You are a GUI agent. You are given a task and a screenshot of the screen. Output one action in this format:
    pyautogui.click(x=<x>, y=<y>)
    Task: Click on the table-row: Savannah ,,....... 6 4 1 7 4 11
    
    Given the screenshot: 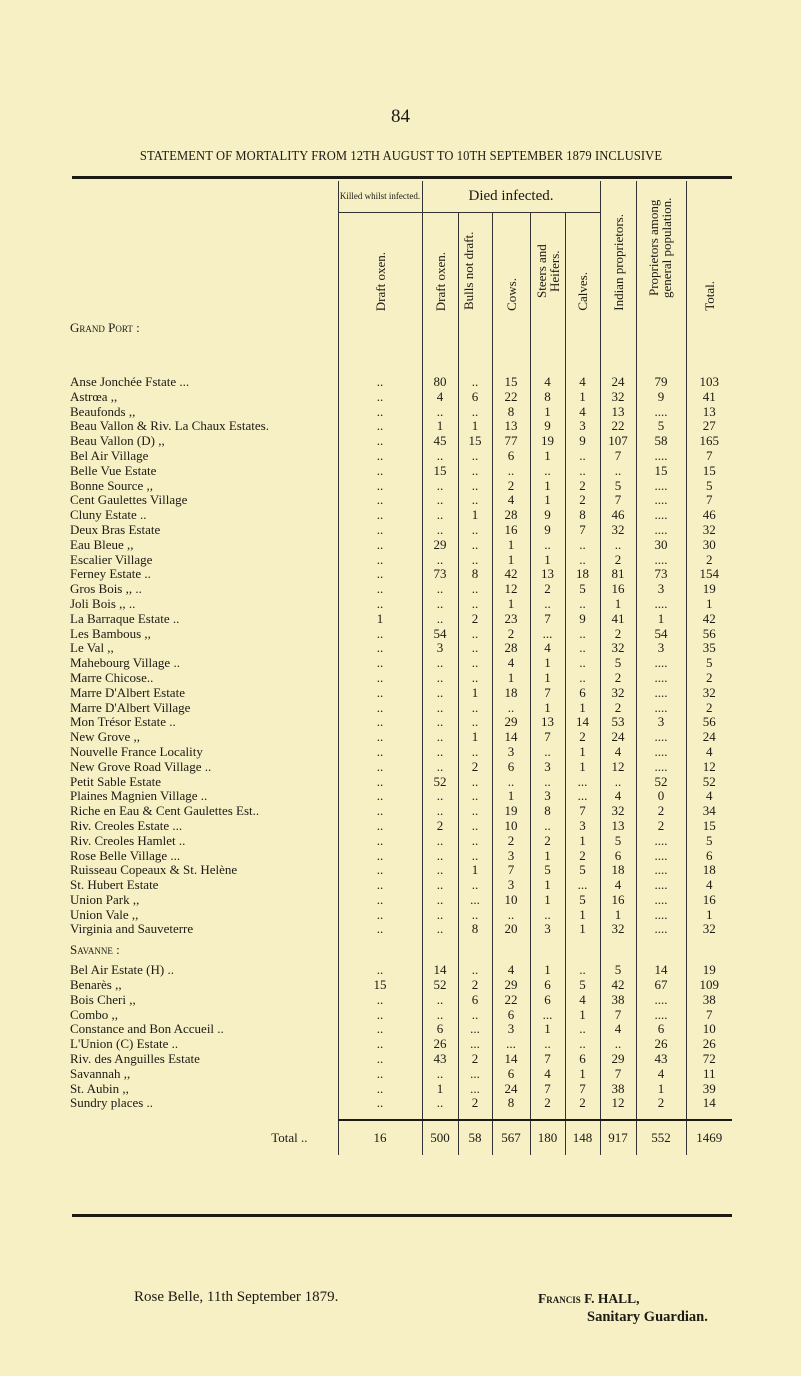 What is the action you would take?
    pyautogui.click(x=401, y=1074)
    